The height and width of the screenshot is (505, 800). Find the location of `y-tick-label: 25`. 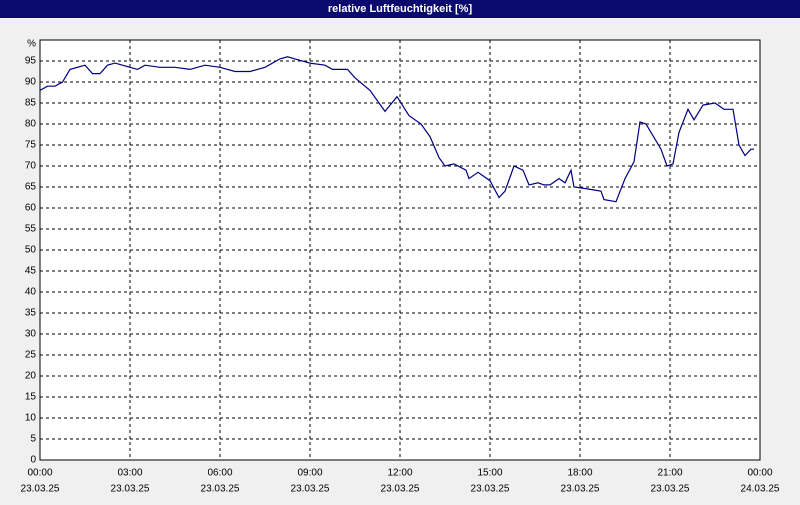

y-tick-label: 25 is located at coordinates (31, 355).